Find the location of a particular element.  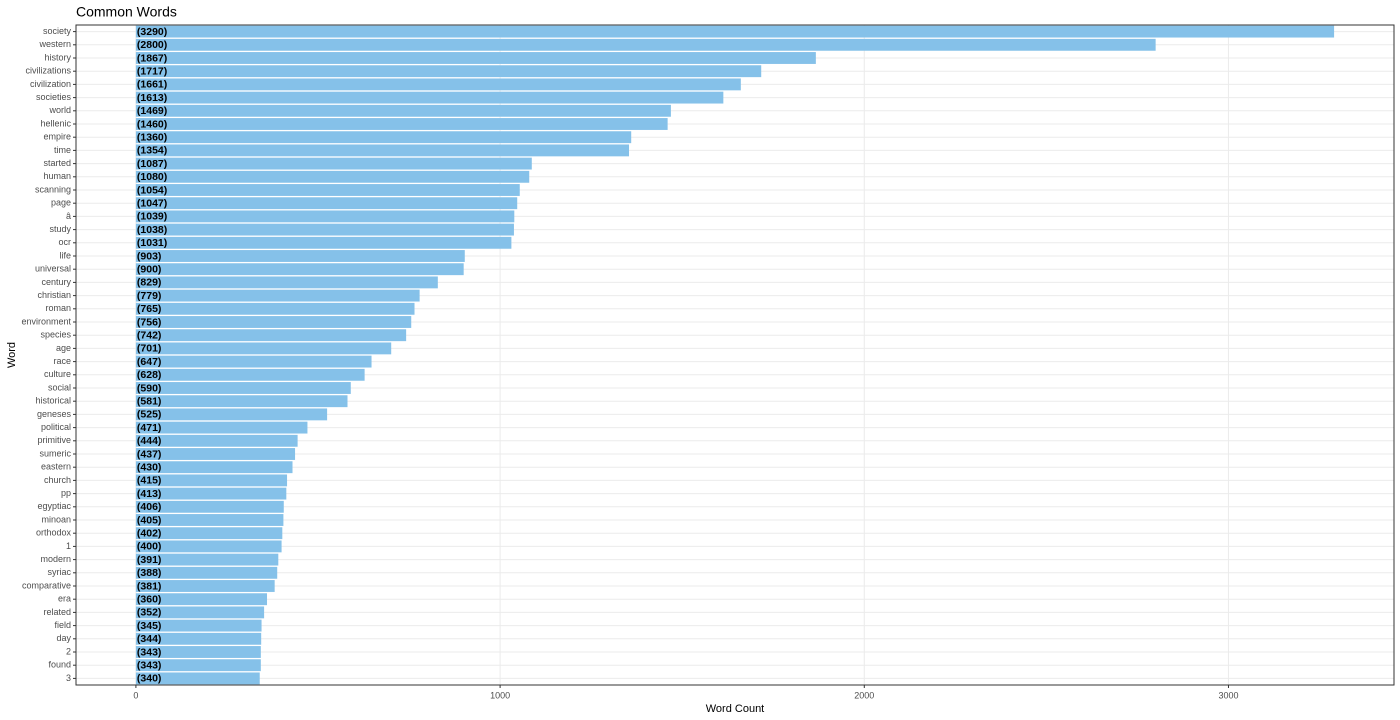

value-label: (590) is located at coordinates (149, 388).